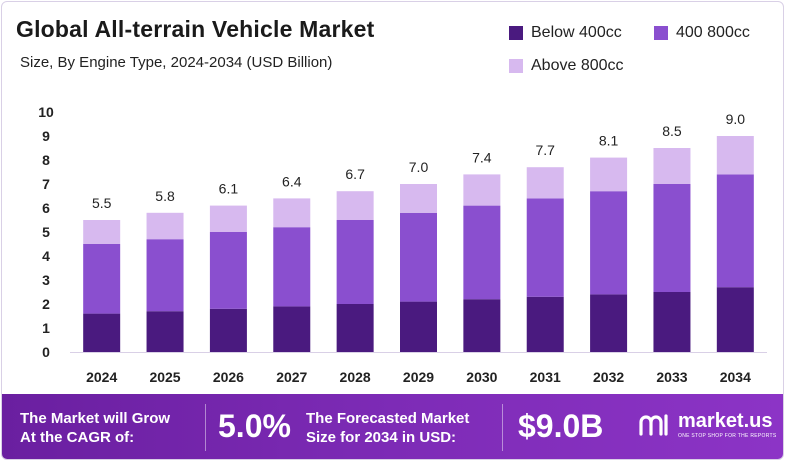  Describe the element at coordinates (545, 150) in the screenshot. I see `bar-total-label: 7.7` at that location.